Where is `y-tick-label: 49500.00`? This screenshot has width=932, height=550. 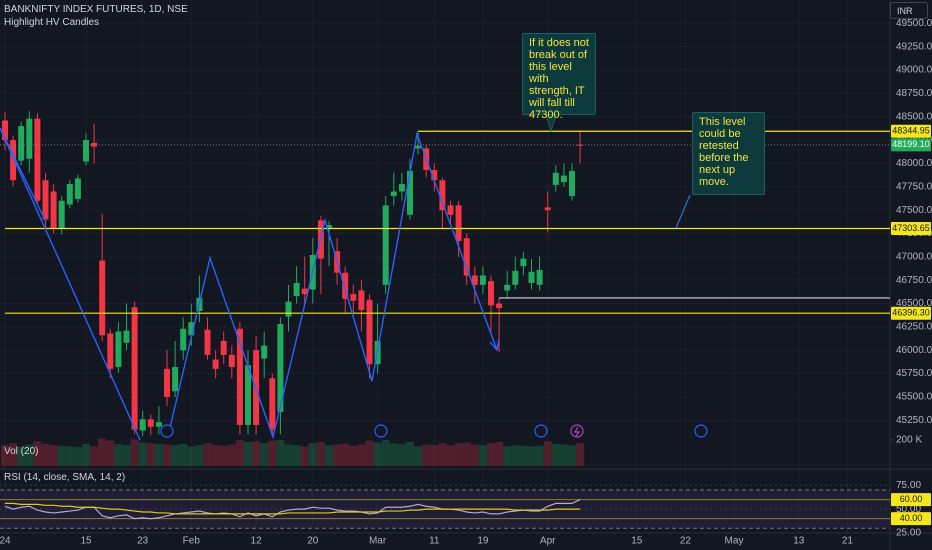
y-tick-label: 49500.00 is located at coordinates (914, 23).